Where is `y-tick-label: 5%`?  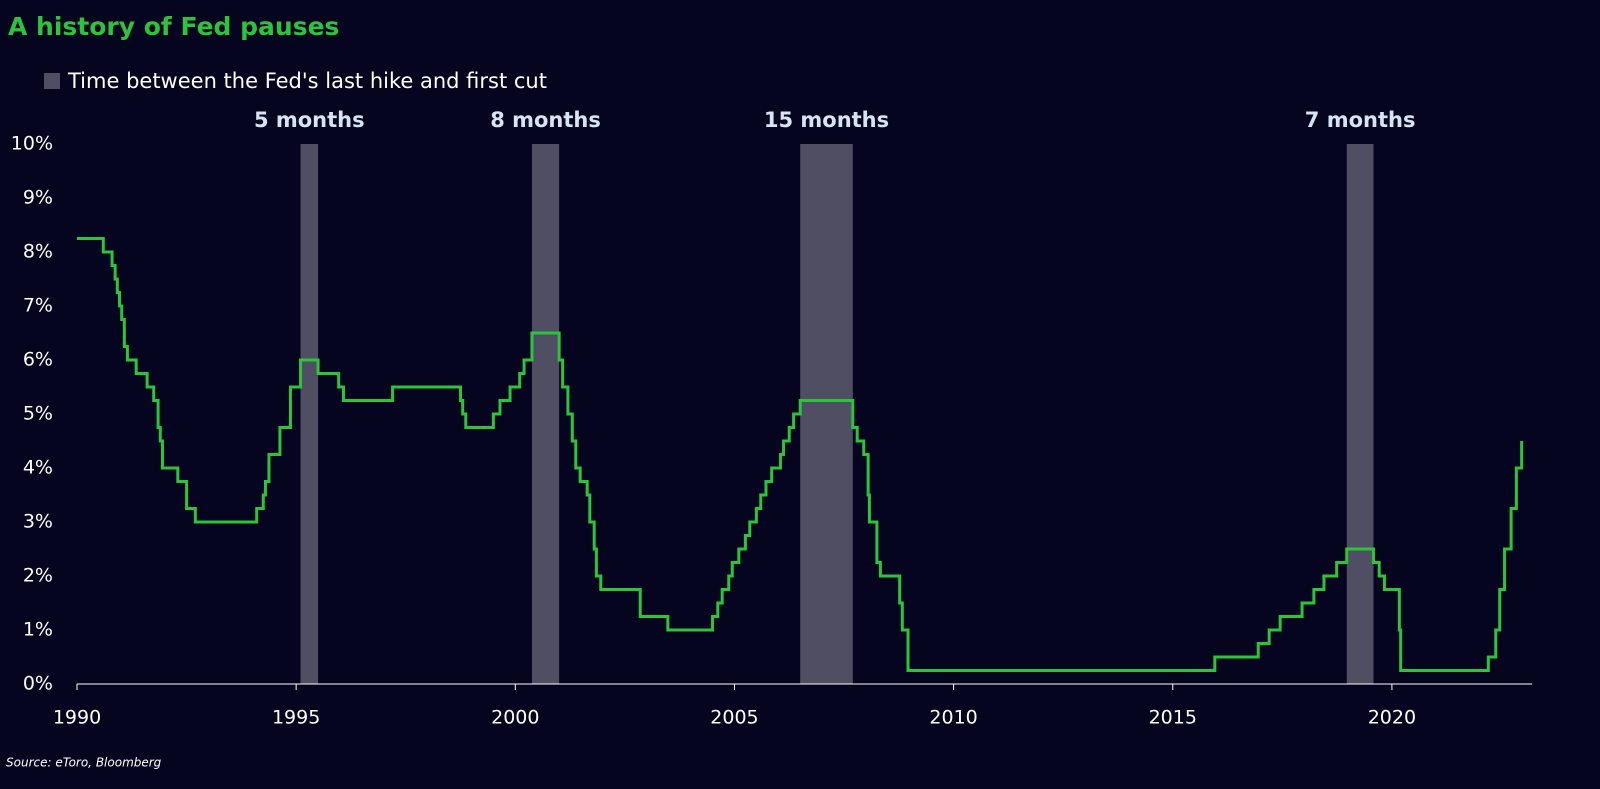 y-tick-label: 5% is located at coordinates (38, 414).